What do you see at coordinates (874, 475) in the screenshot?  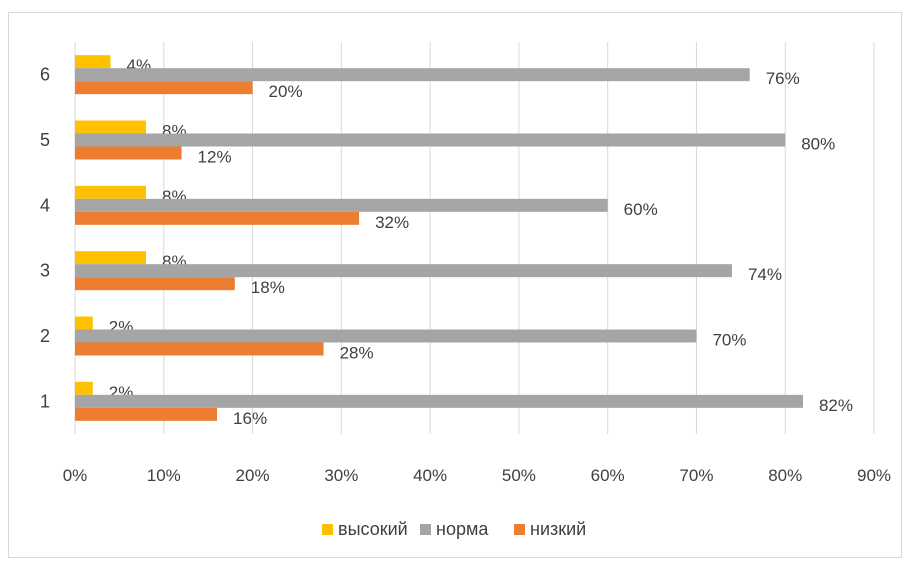 I see `x-tick-label: 90%` at bounding box center [874, 475].